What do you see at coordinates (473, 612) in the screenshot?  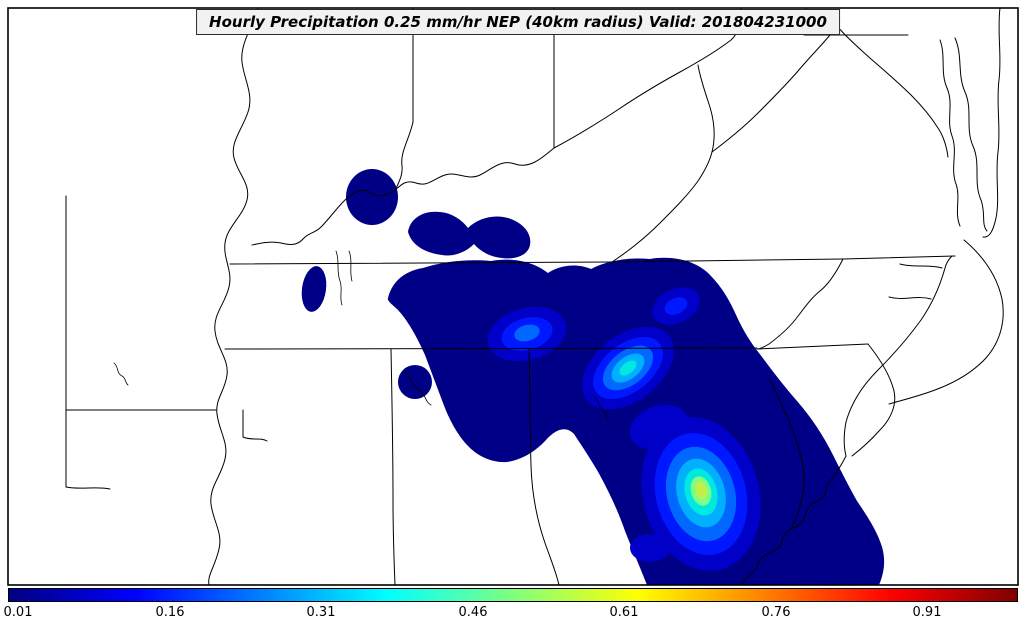 I see `colorbar-tick-label: 0.46` at bounding box center [473, 612].